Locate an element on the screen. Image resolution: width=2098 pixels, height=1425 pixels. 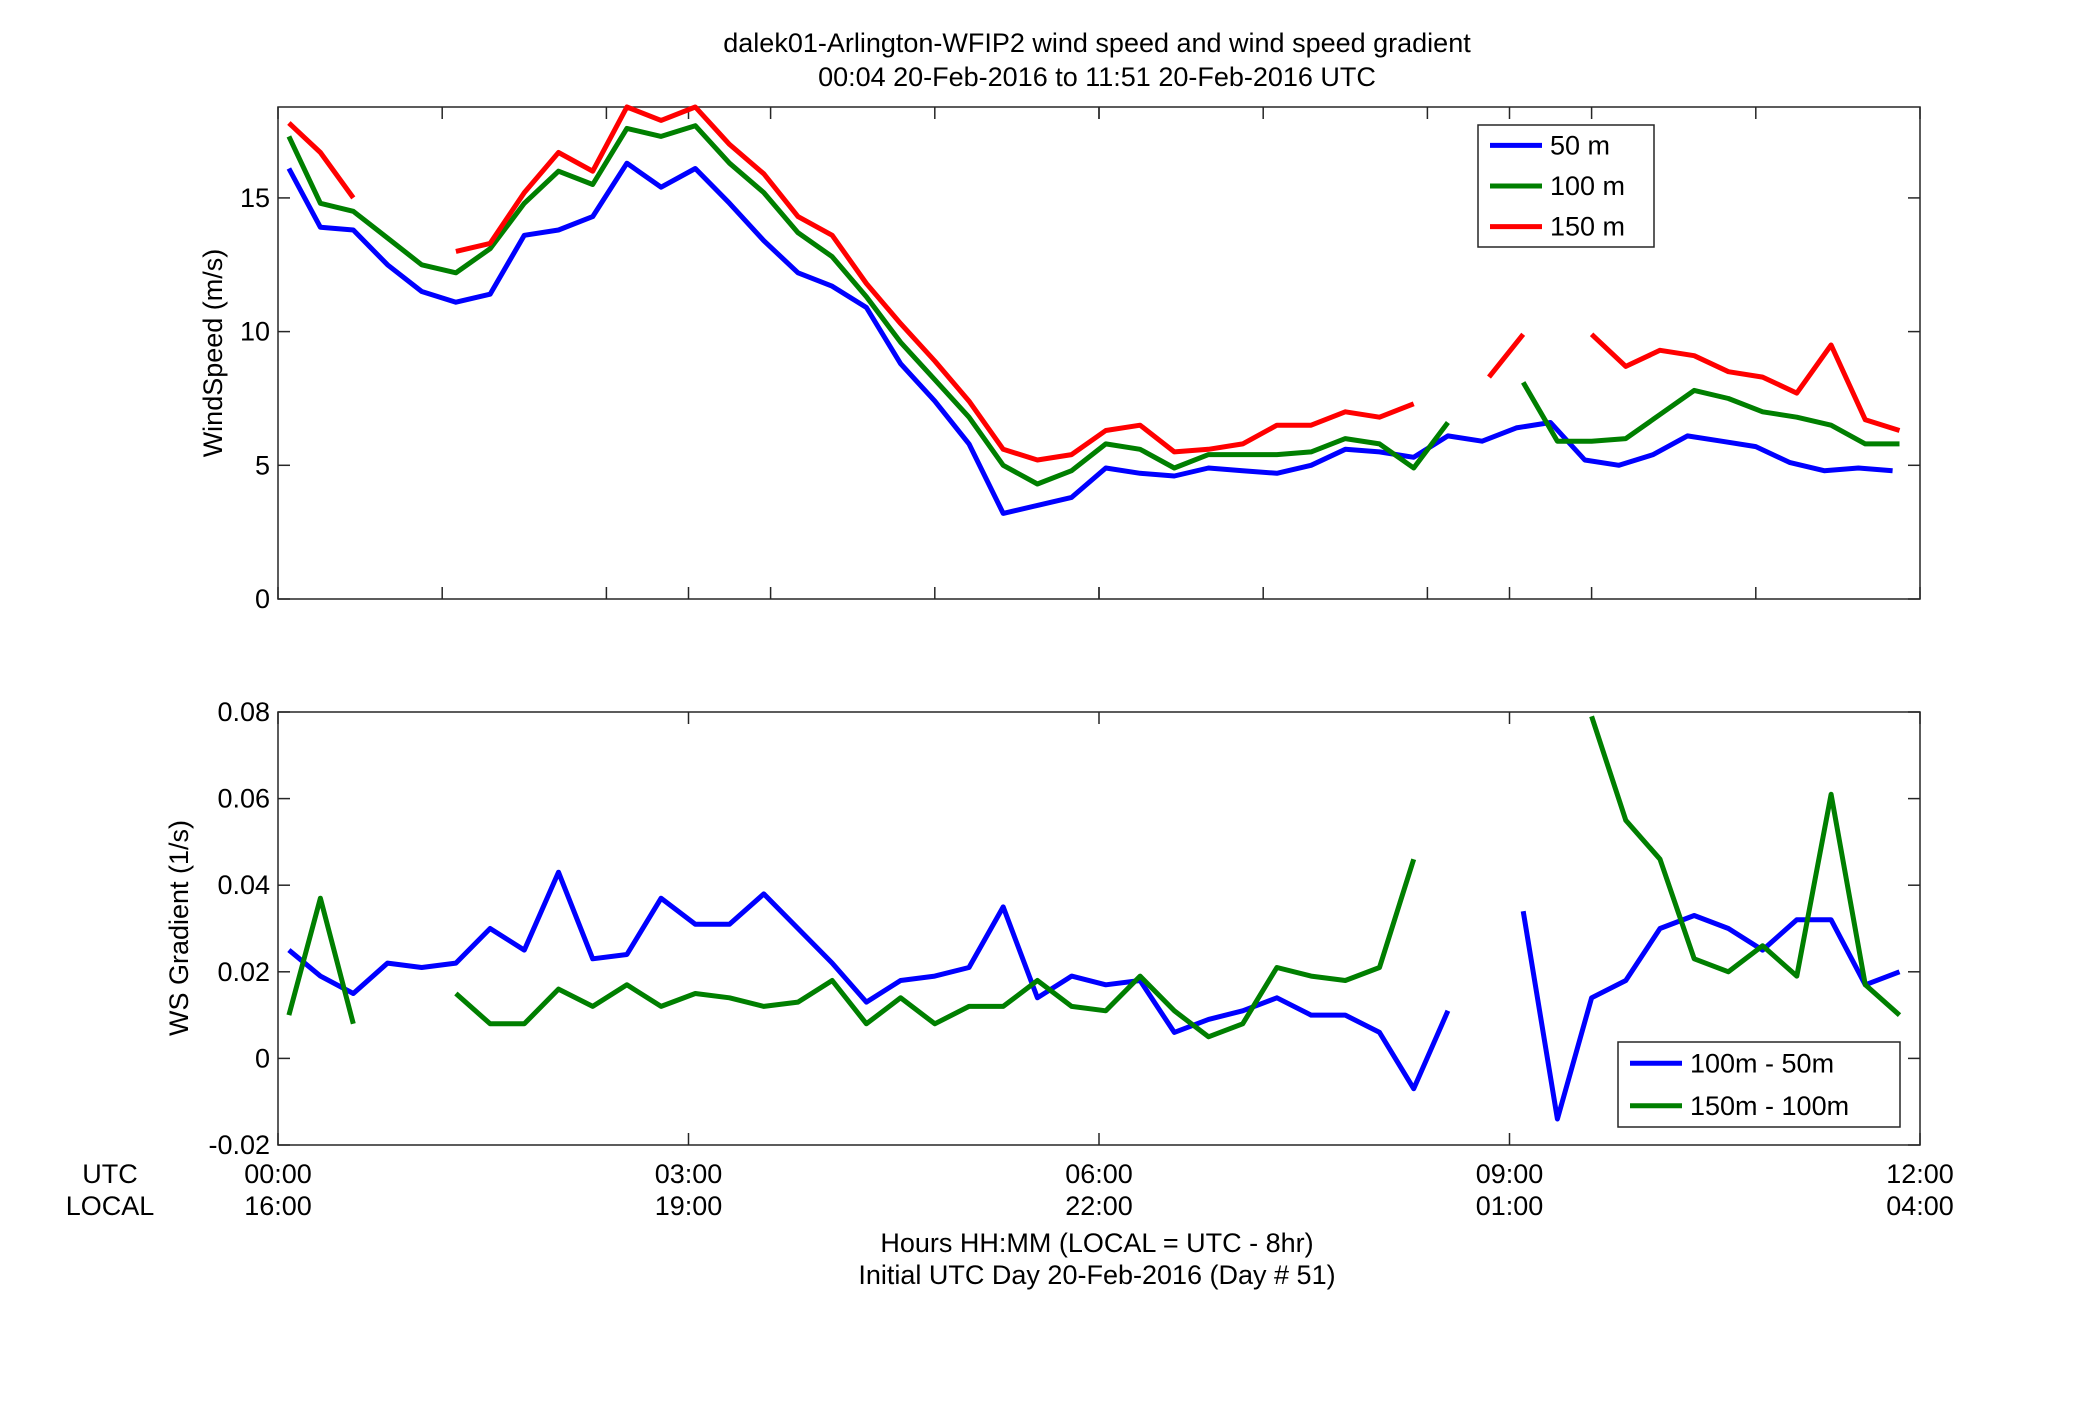
x-tick-label-local: 16:00 is located at coordinates (278, 1206).